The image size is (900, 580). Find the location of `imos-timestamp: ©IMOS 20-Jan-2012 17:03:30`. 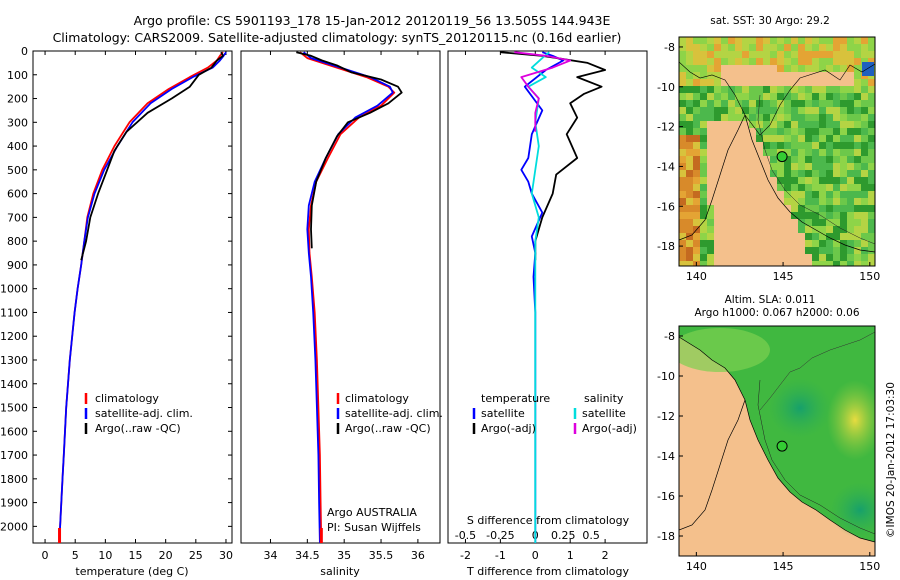

imos-timestamp: ©IMOS 20-Jan-2012 17:03:30 is located at coordinates (891, 460).